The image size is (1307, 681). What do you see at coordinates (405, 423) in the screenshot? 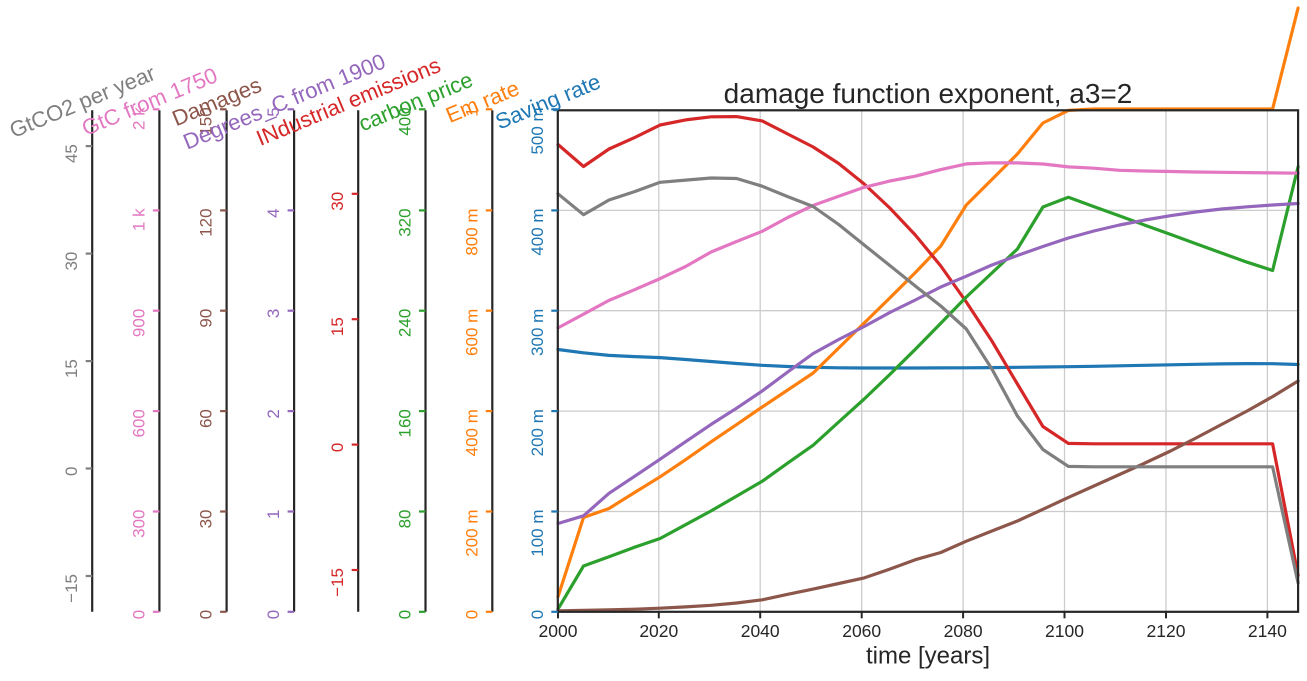
I see `svg-text: 160` at bounding box center [405, 423].